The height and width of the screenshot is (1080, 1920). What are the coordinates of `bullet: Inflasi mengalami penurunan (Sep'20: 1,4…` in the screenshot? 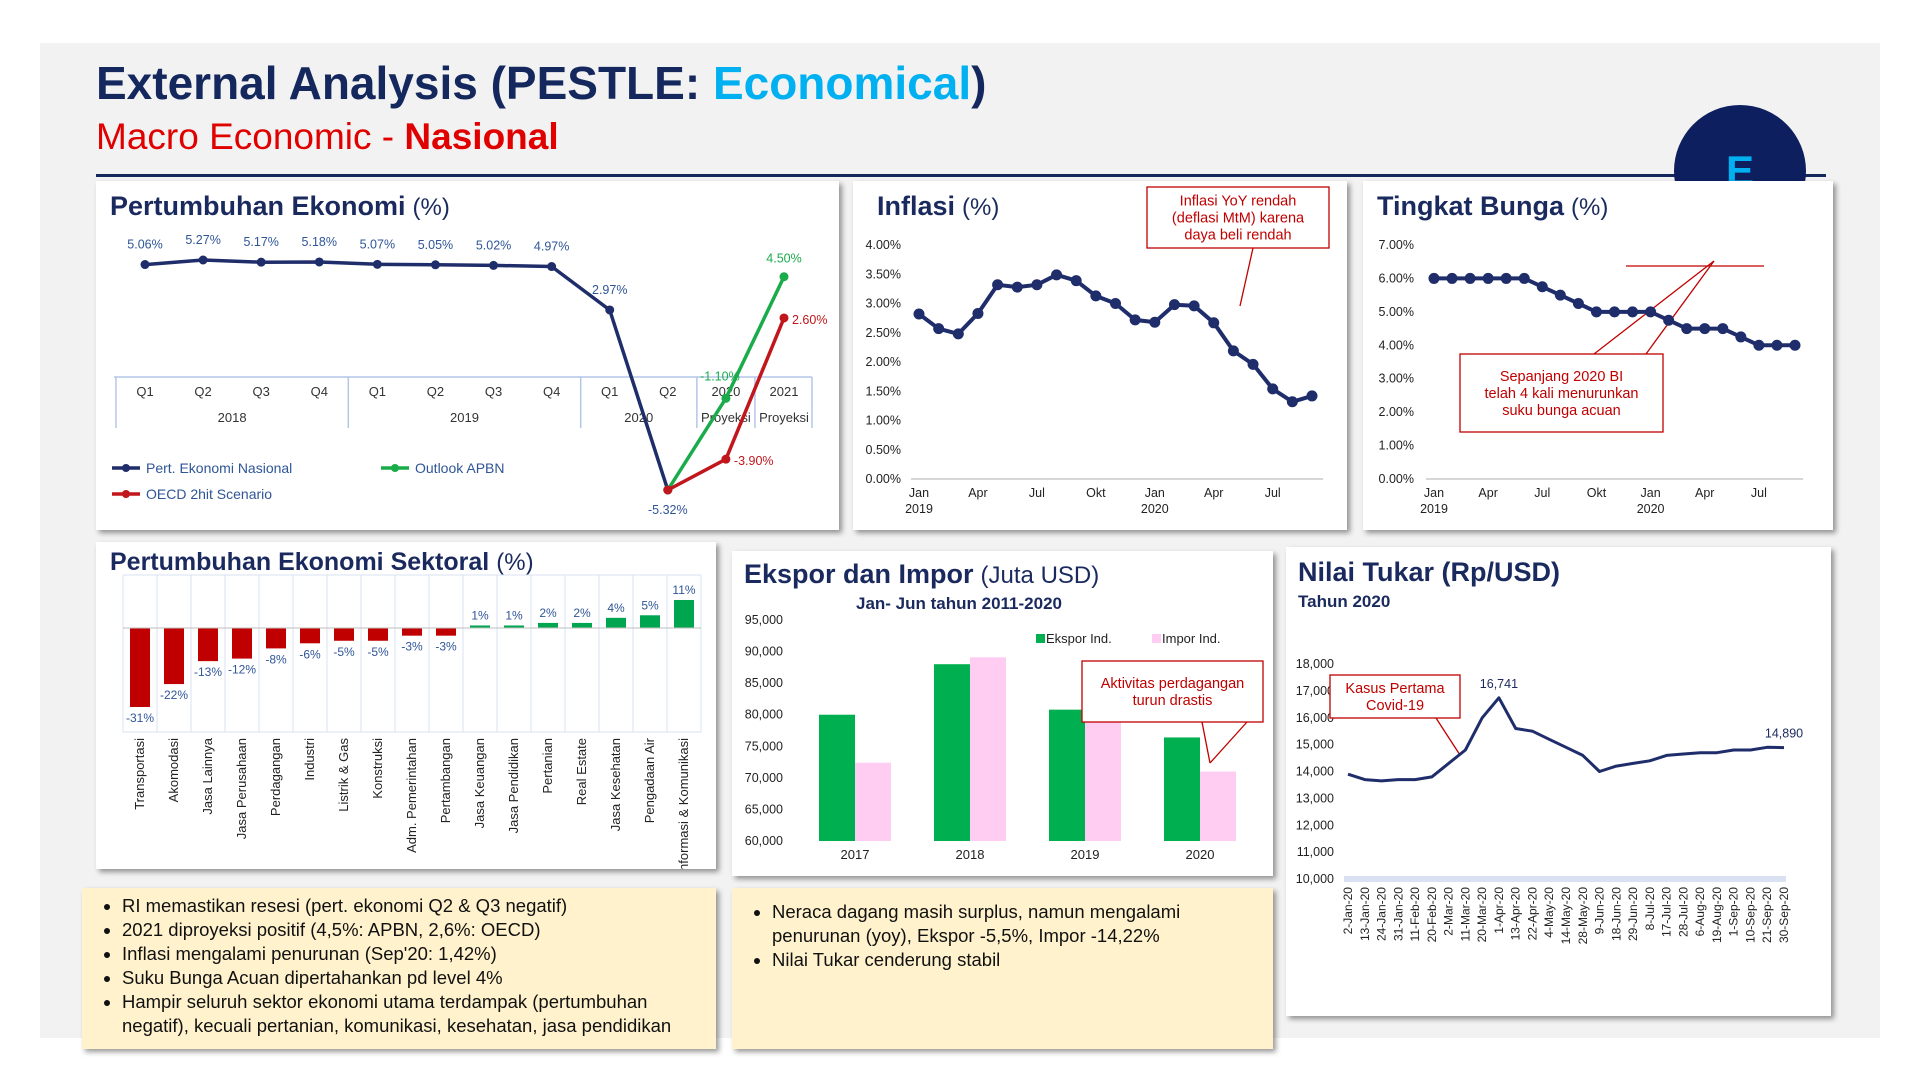 It's located at (415, 954).